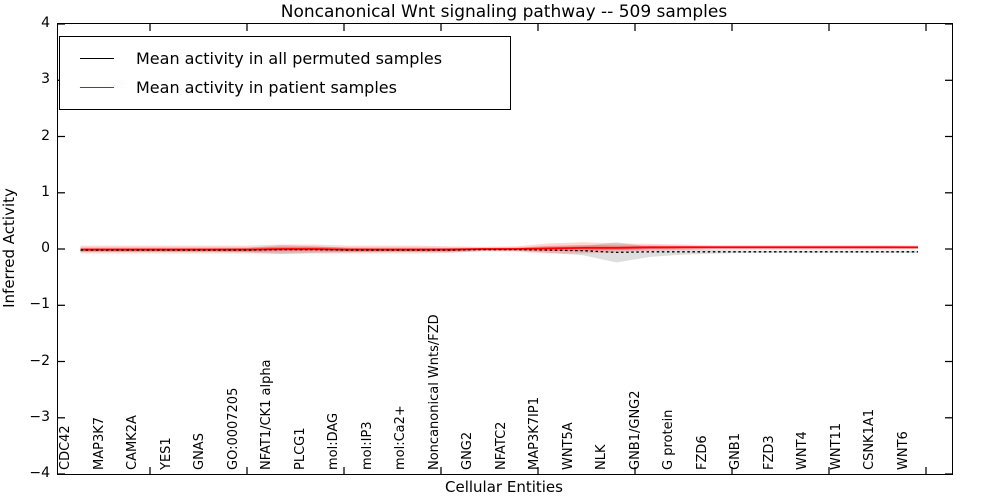 This screenshot has width=1000, height=500. Describe the element at coordinates (568, 446) in the screenshot. I see `x-category-label: WNT5A` at that location.